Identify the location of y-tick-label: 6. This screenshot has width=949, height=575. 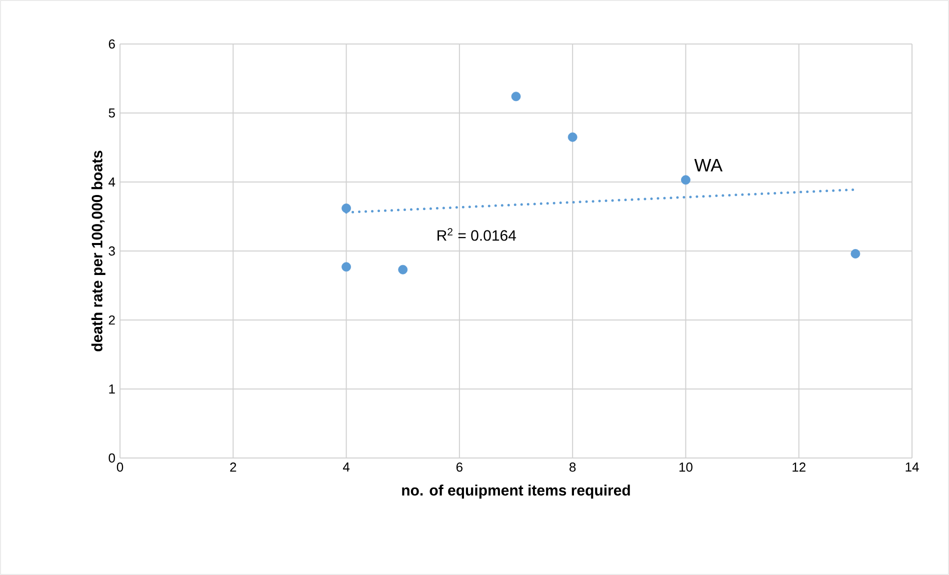
(111, 44).